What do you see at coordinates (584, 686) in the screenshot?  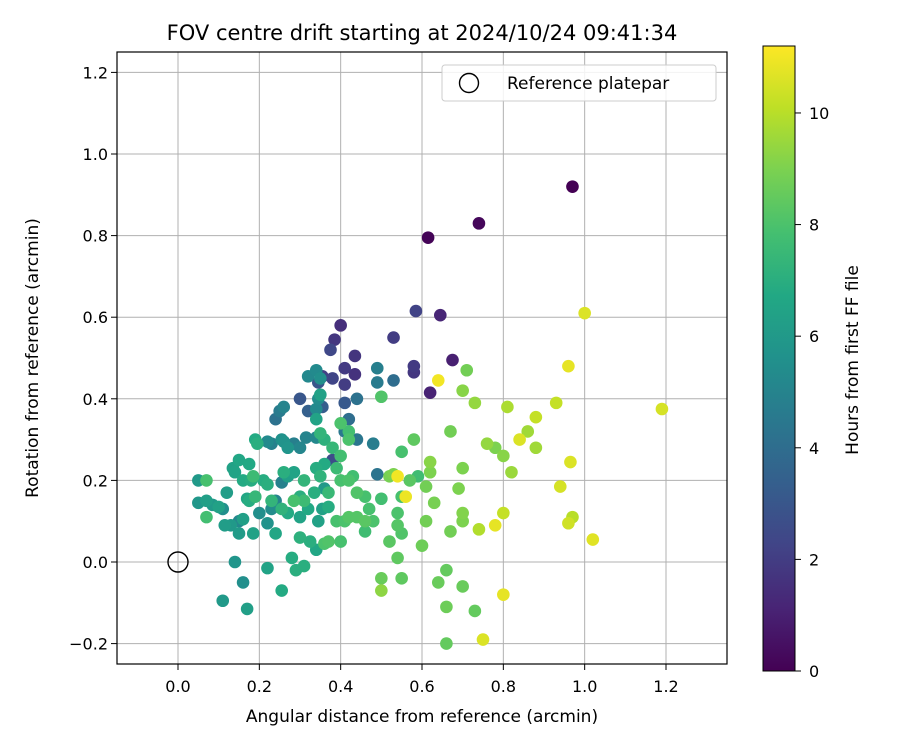 I see `x-tick-label: 1.0` at bounding box center [584, 686].